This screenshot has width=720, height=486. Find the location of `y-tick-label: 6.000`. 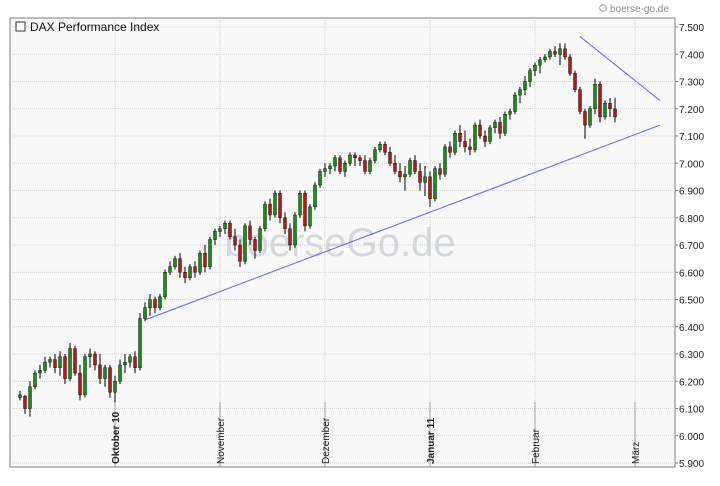

y-tick-label: 6.000 is located at coordinates (691, 437).